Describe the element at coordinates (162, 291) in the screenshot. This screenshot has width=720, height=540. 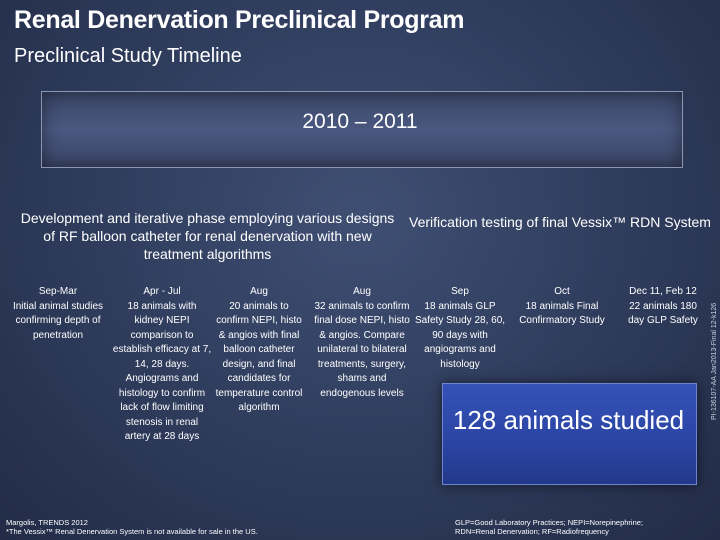
I see `timeline-period: Apr - Jul` at that location.